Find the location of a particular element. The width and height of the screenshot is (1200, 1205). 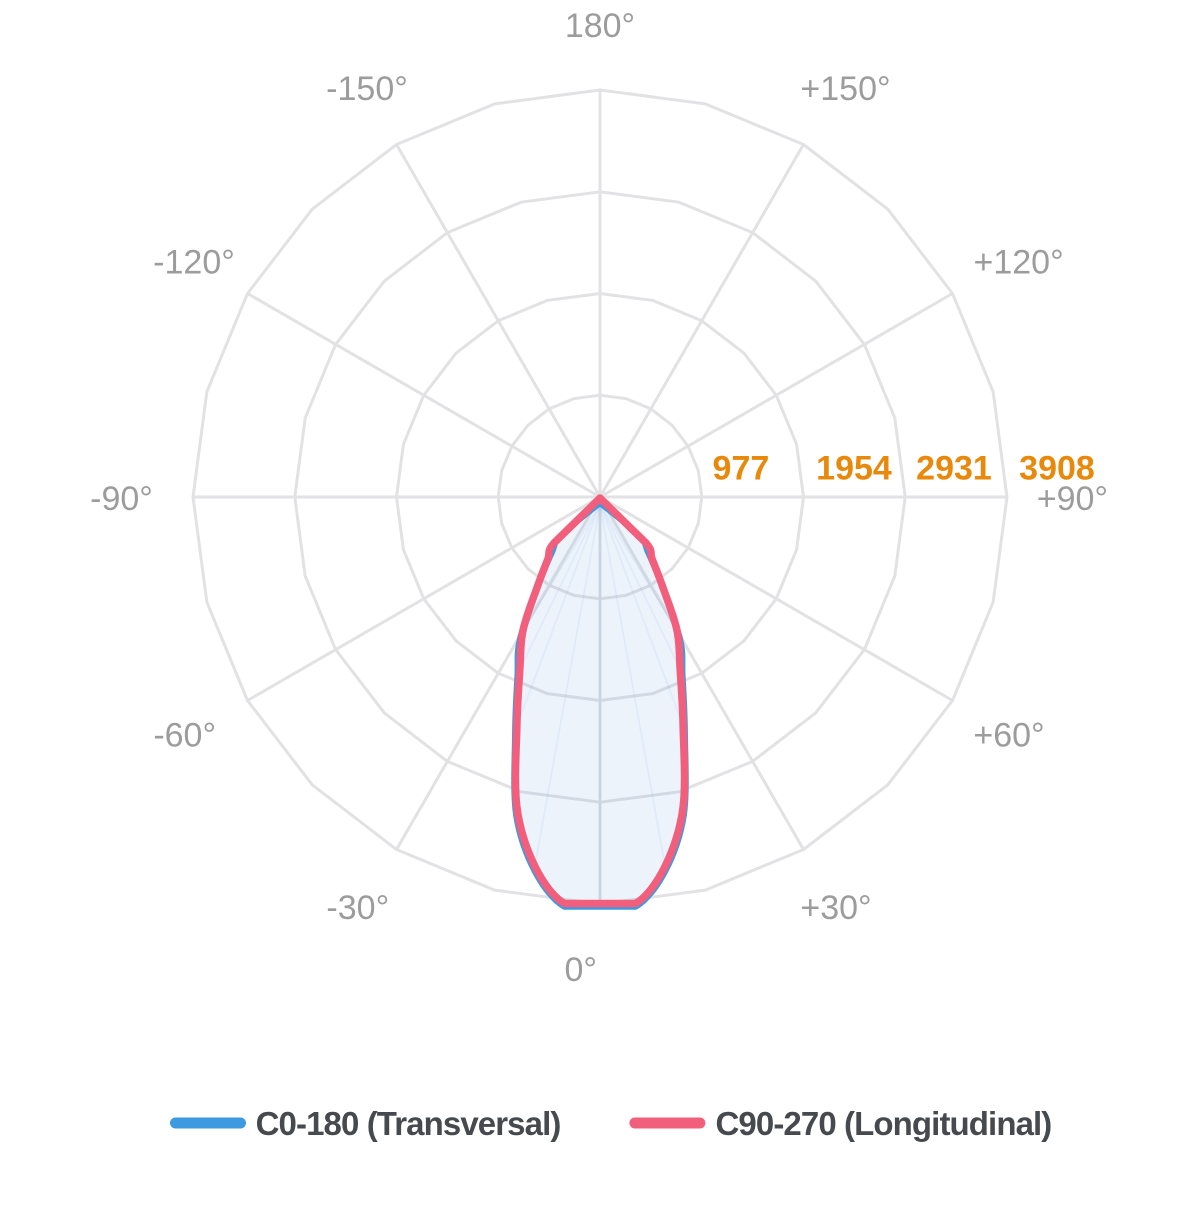

svg-text: -30° is located at coordinates (357, 908).